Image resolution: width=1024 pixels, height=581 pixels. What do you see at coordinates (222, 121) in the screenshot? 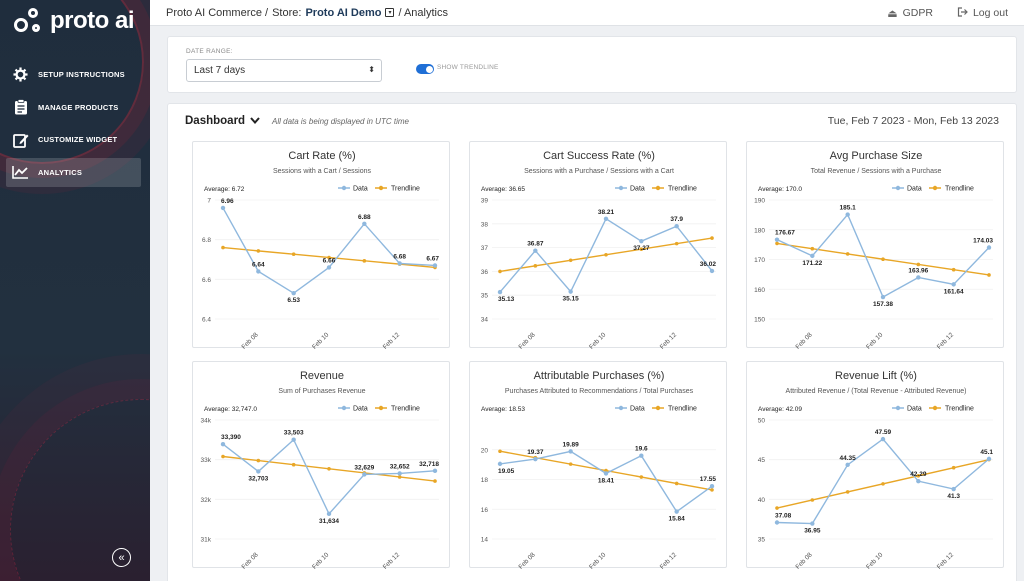
I see `dashboard-title: Dashboard` at bounding box center [222, 121].